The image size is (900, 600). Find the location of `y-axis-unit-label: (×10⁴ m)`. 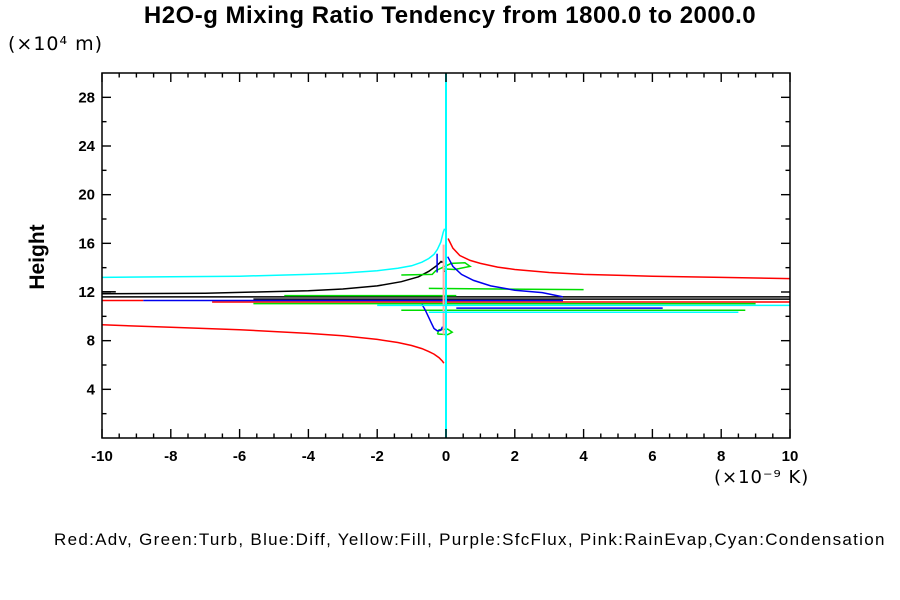

y-axis-unit-label: (×10⁴ m) is located at coordinates (56, 44).